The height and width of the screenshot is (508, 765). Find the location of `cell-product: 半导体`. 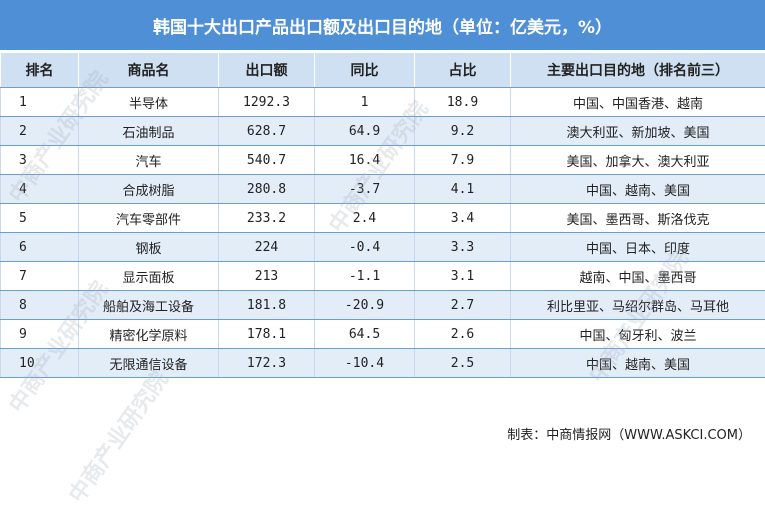

cell-product: 半导体 is located at coordinates (149, 102).